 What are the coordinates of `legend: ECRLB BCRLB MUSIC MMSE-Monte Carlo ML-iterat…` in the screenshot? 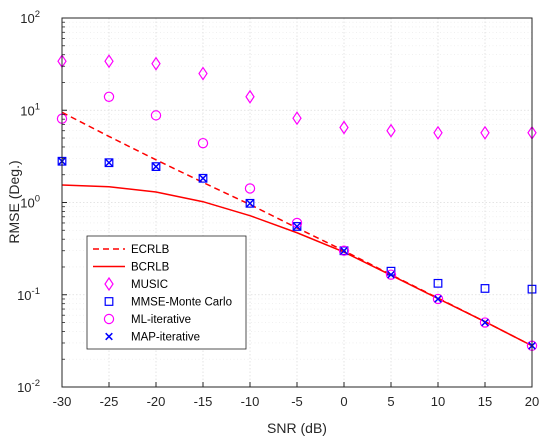 It's located at (166, 292).